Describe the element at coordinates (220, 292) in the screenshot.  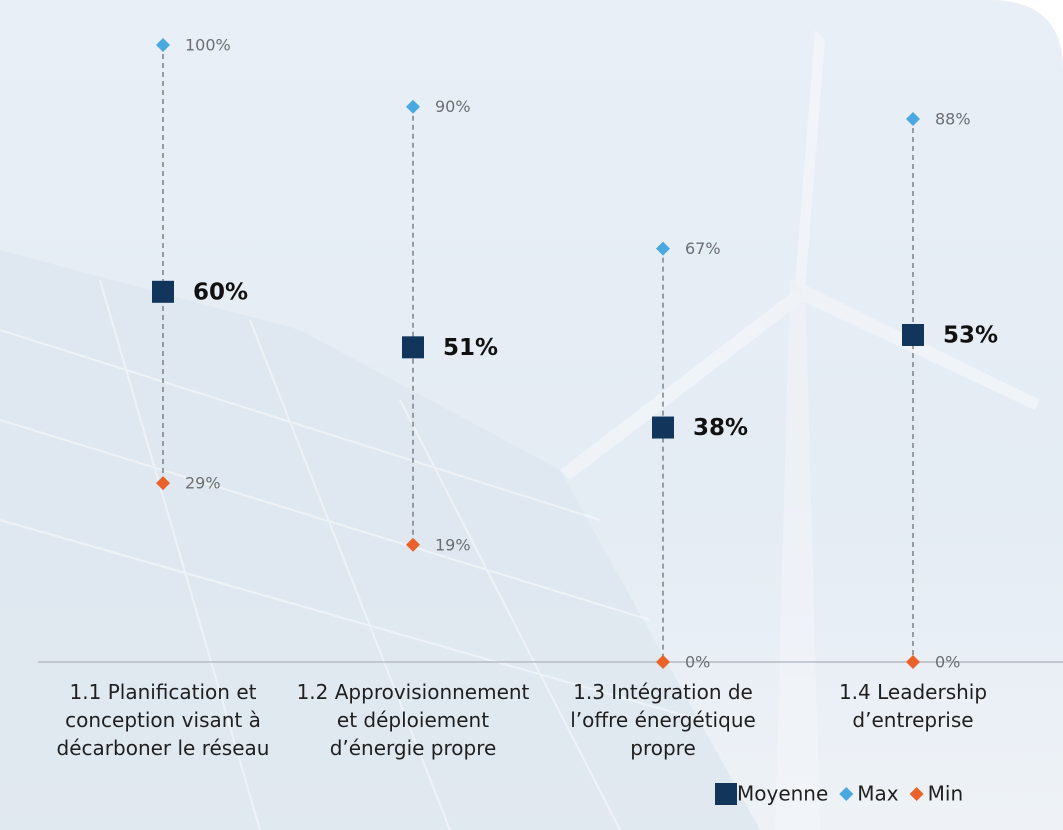
I see `data-label: 60%` at that location.